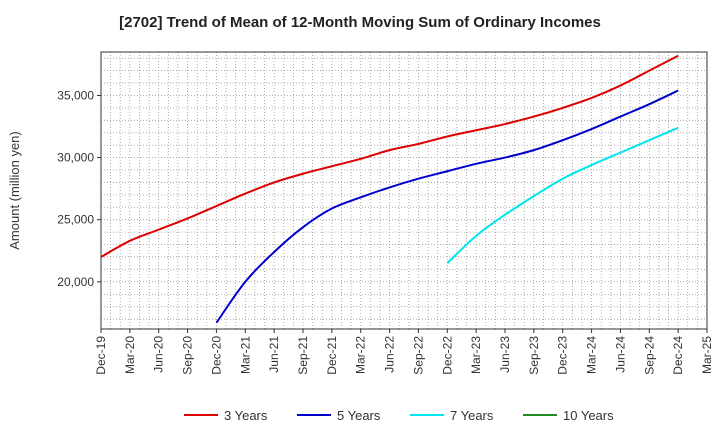 The image size is (720, 440). I want to click on x-tick-label: Mar-24, so click(592, 355).